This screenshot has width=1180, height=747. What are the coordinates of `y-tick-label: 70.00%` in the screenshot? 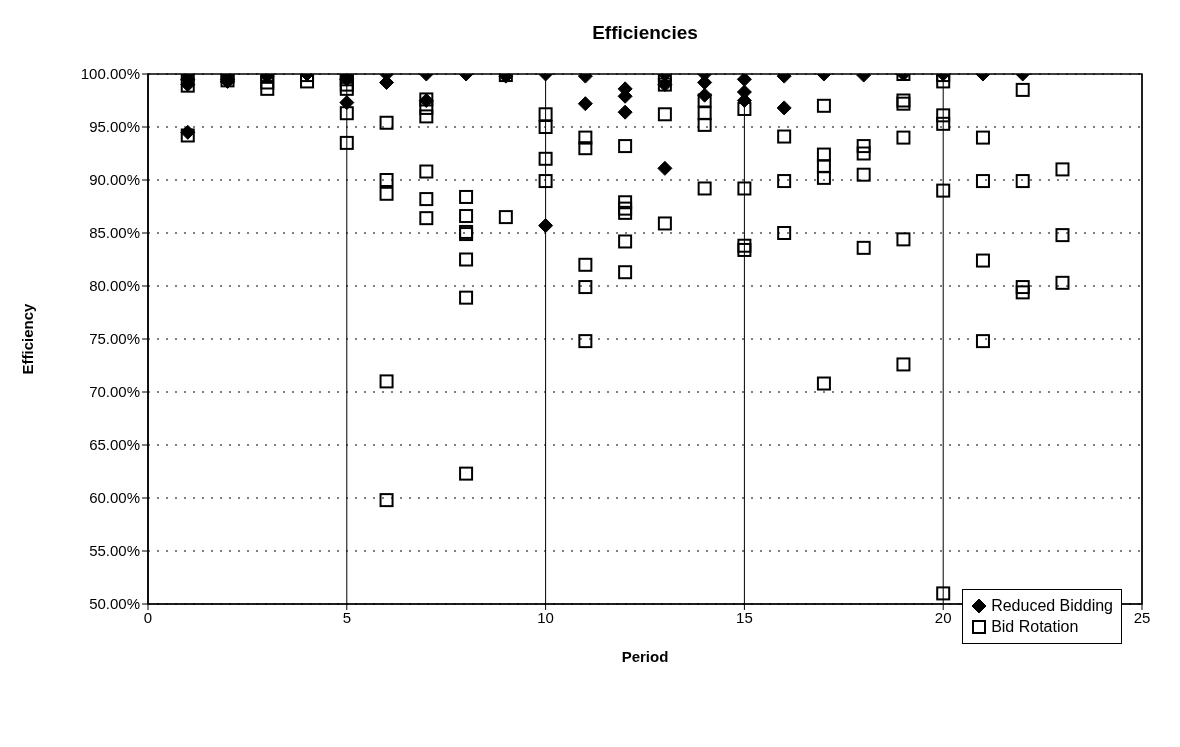 It's located at (114, 392).